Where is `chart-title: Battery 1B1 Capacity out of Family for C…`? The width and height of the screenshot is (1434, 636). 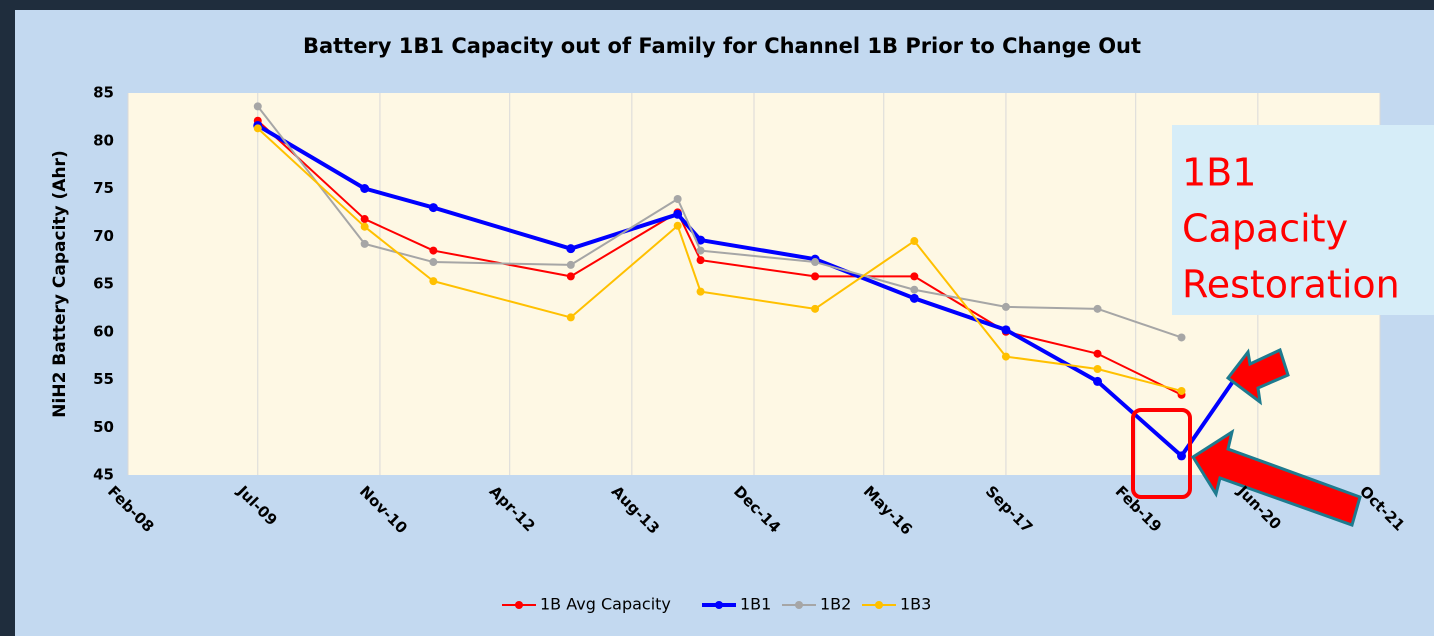
chart-title: Battery 1B1 Capacity out of Family for C… is located at coordinates (722, 46).